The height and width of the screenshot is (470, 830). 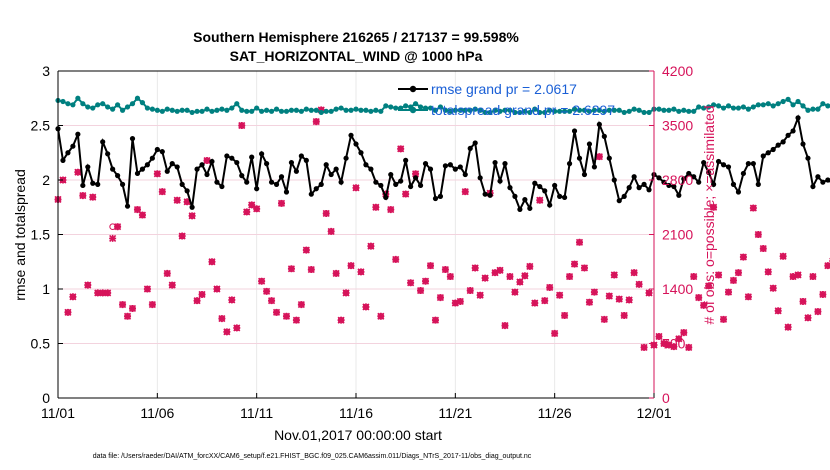 I want to click on y-tick-label-right: 2100, so click(x=677, y=235).